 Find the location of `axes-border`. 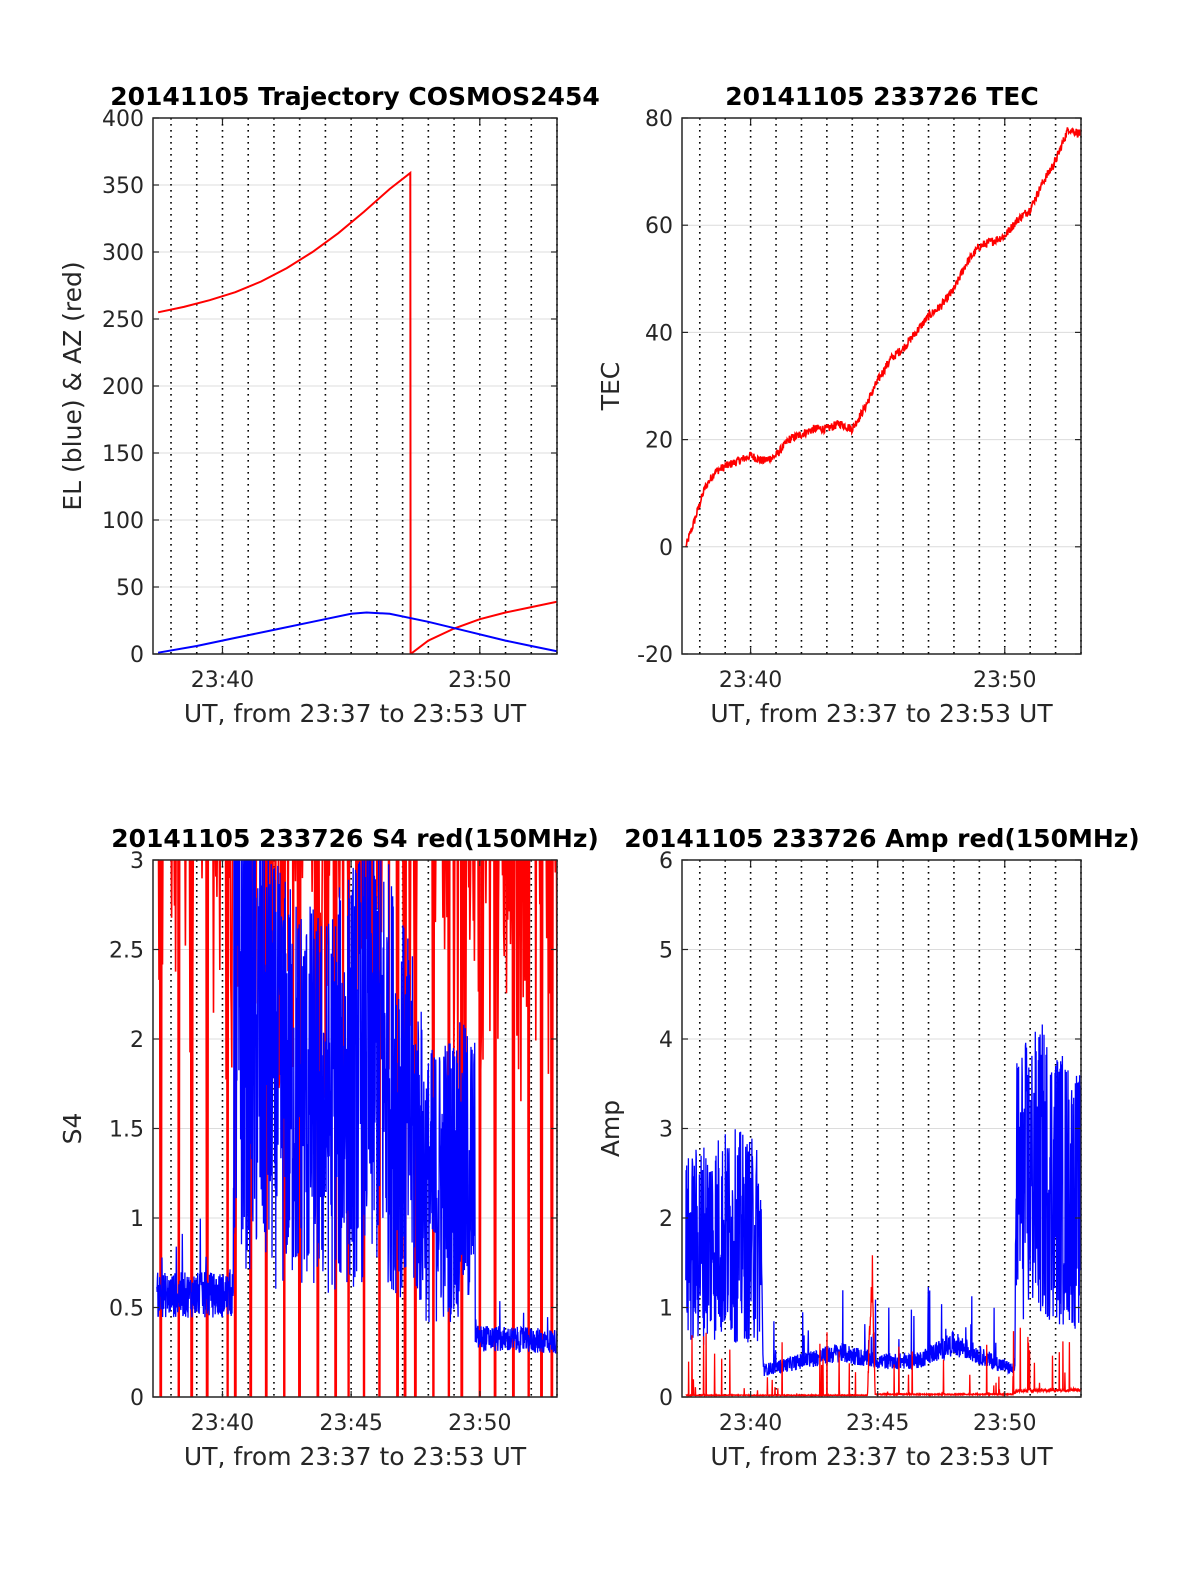

axes-border is located at coordinates (881, 386).